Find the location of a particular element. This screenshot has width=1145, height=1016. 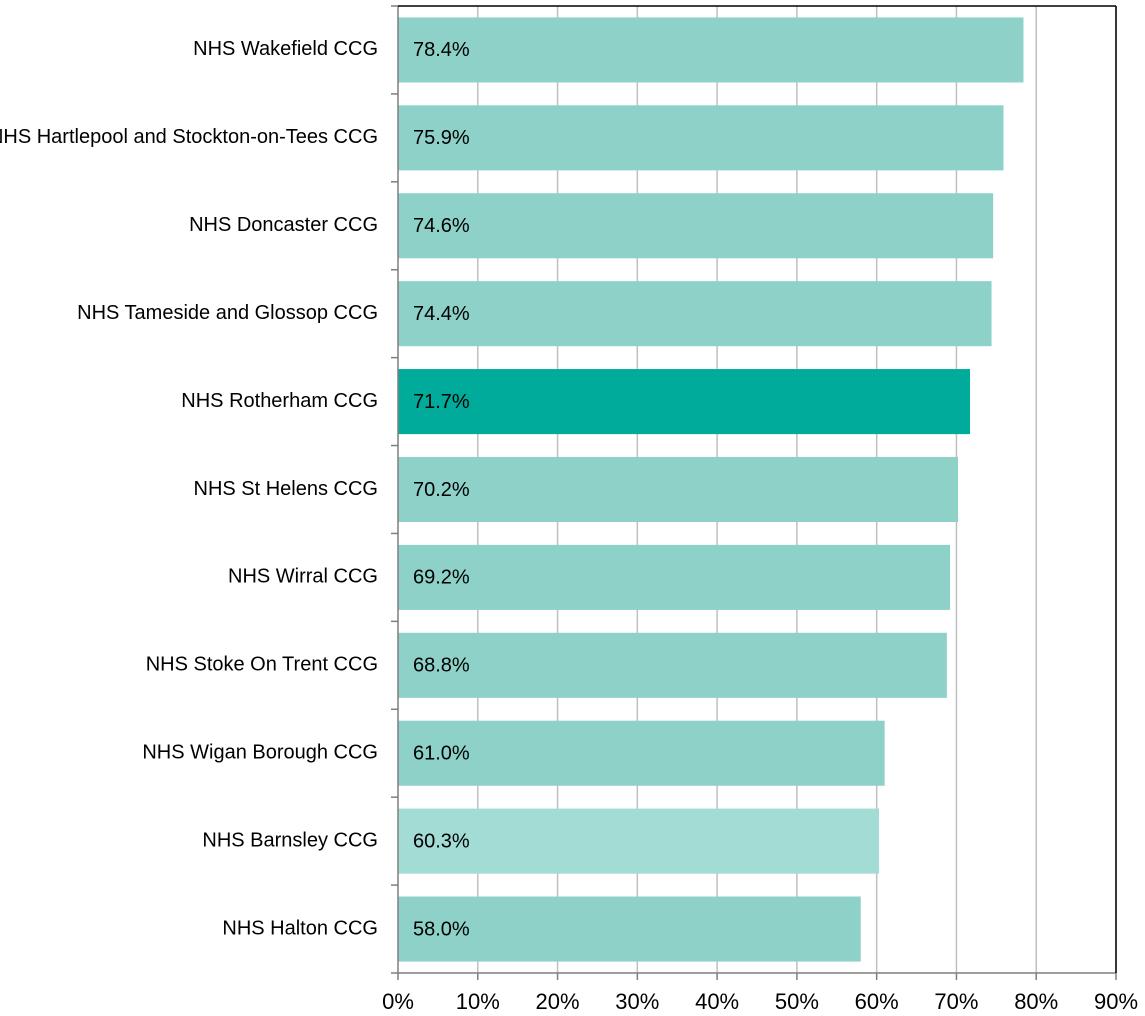

x-tick-label: 90% is located at coordinates (1116, 1001).